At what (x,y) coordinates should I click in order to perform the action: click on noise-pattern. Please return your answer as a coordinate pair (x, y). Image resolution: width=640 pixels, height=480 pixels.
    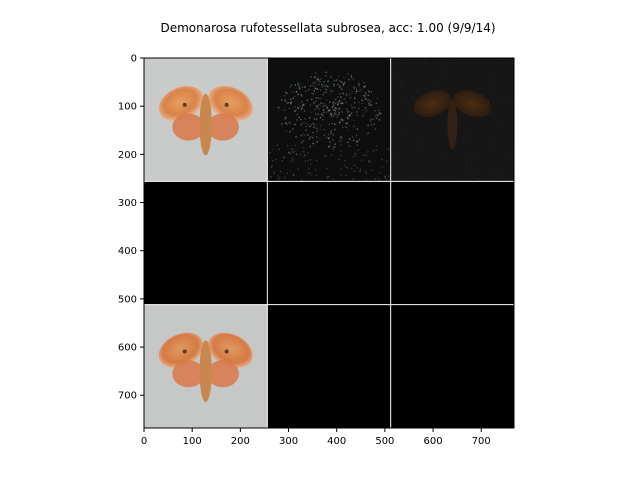
    Looking at the image, I should click on (330, 127).